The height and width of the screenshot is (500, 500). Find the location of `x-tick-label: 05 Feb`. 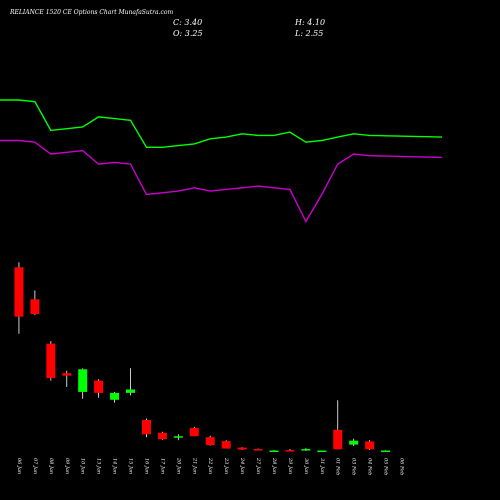

x-tick-label: 05 Feb is located at coordinates (386, 466).